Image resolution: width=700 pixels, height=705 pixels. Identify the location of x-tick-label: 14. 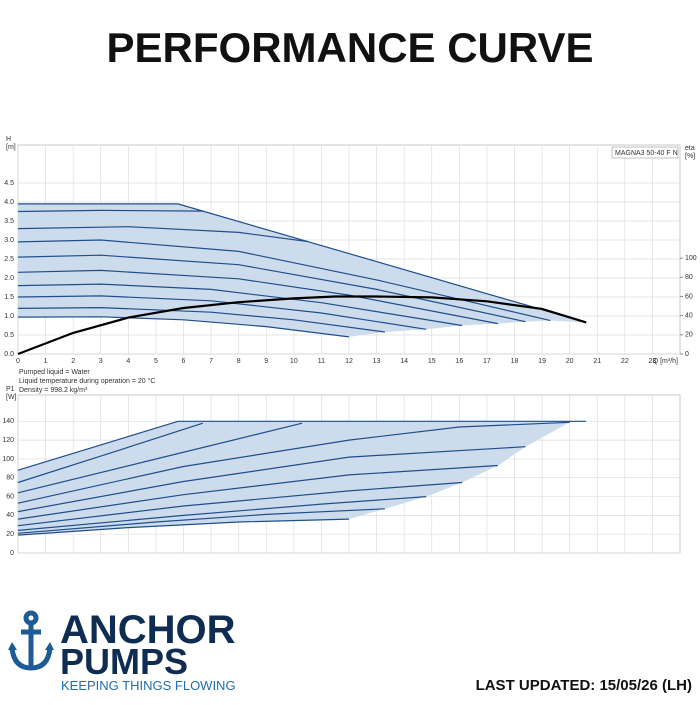
(404, 361).